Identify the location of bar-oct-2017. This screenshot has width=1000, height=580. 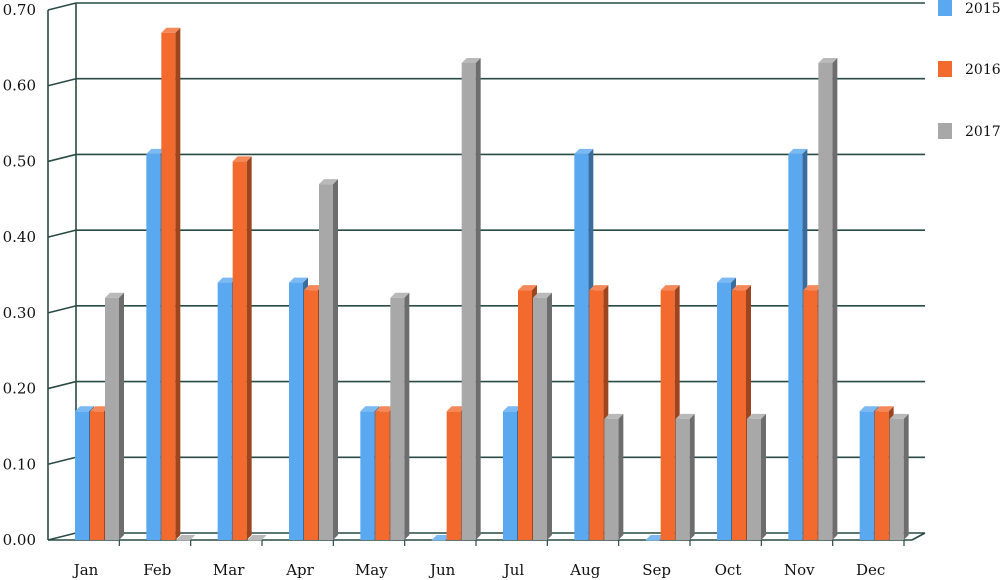
(756, 476).